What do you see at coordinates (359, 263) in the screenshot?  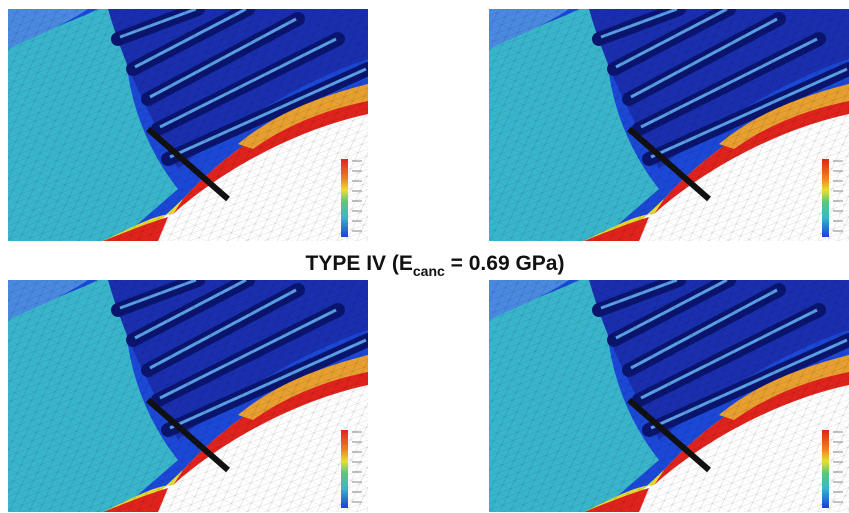 I see `caption-prefix: TYPE IV (E` at bounding box center [359, 263].